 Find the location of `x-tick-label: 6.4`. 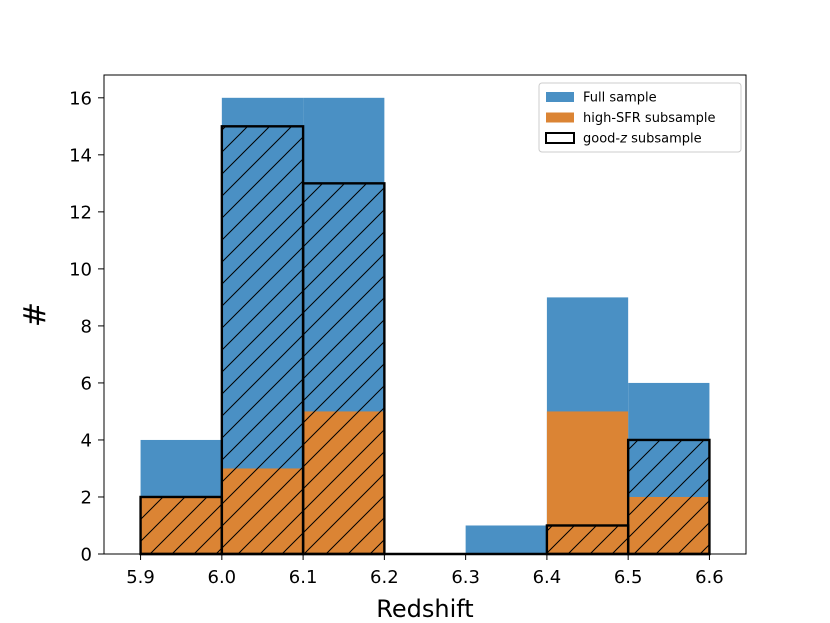

x-tick-label: 6.4 is located at coordinates (547, 577).